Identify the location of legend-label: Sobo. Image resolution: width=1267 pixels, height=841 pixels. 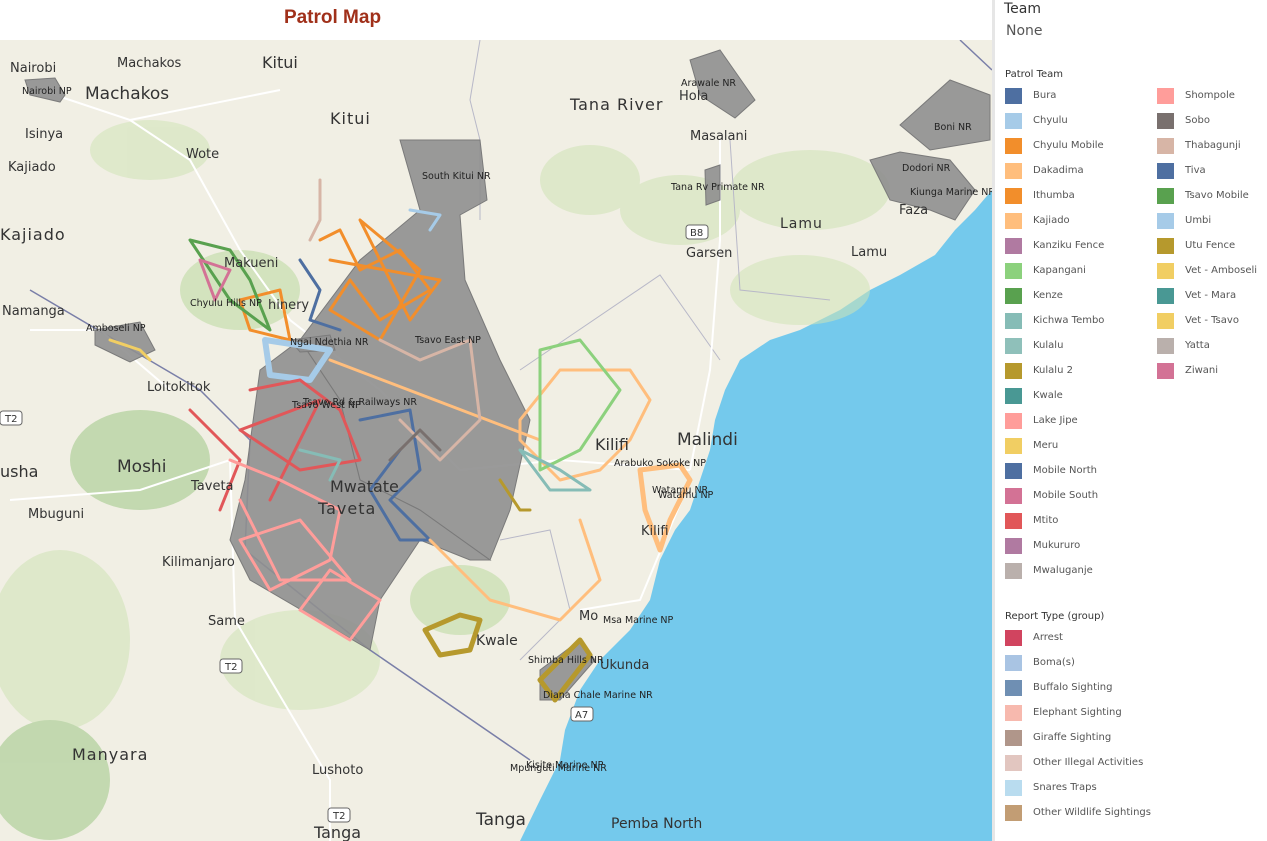
(1197, 120).